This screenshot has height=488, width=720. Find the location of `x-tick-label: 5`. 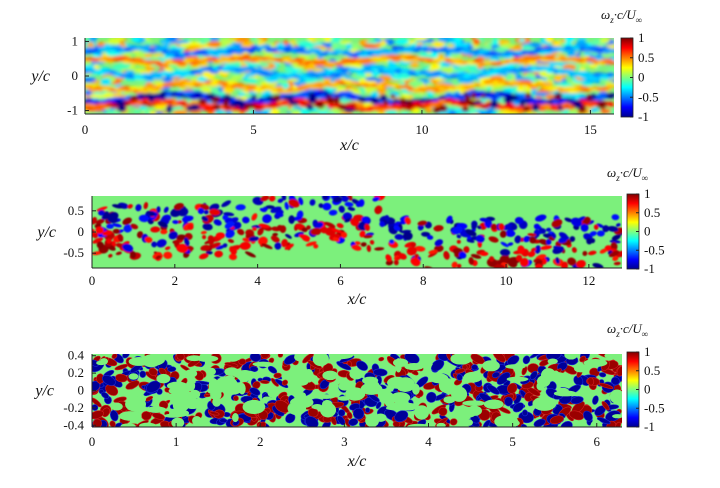

x-tick-label: 5 is located at coordinates (512, 441).